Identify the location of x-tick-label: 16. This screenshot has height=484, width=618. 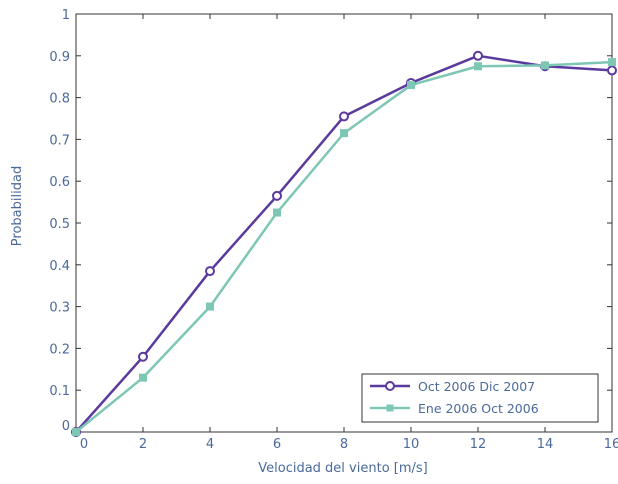
(611, 444).